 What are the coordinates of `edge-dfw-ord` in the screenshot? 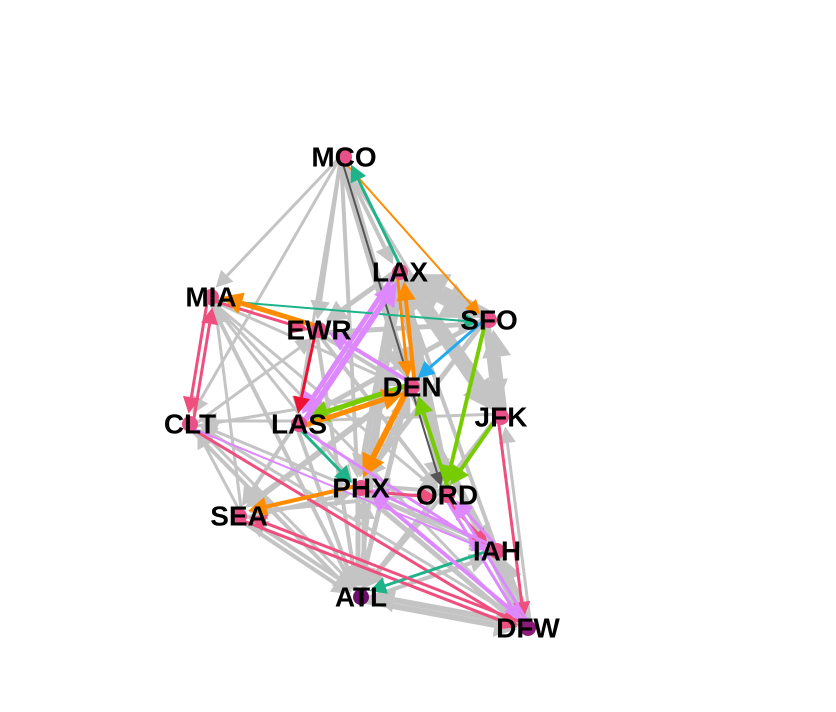 It's located at (493, 564).